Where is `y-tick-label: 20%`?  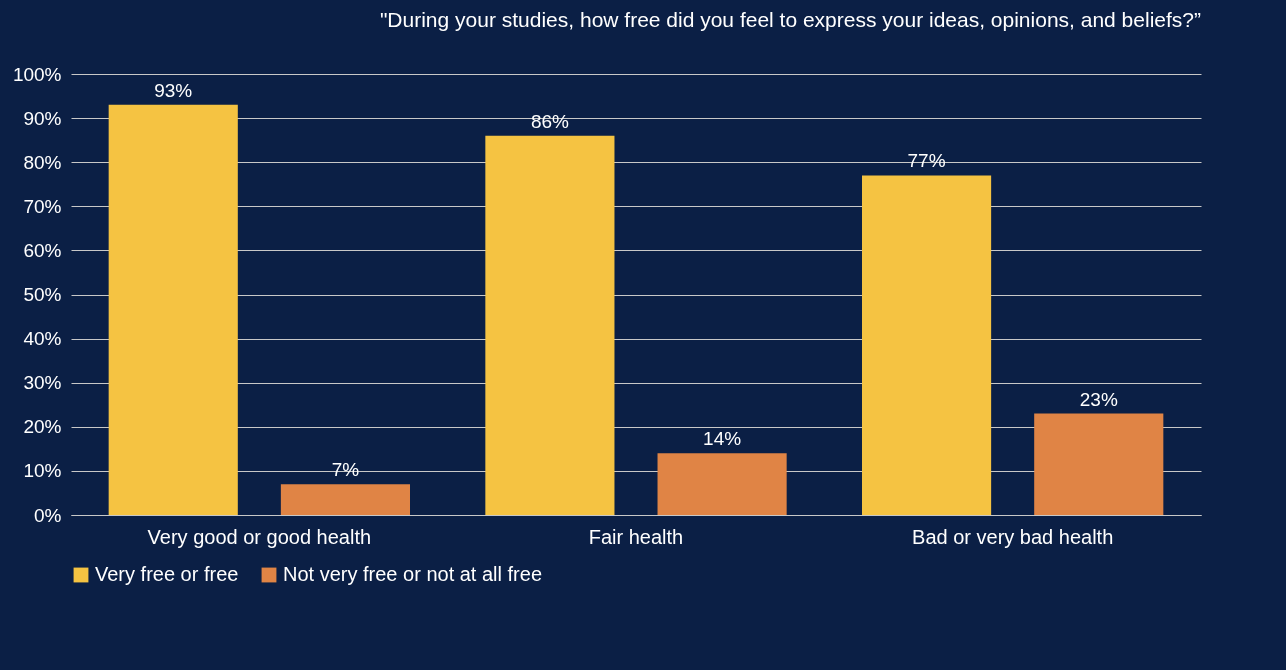 y-tick-label: 20% is located at coordinates (42, 427).